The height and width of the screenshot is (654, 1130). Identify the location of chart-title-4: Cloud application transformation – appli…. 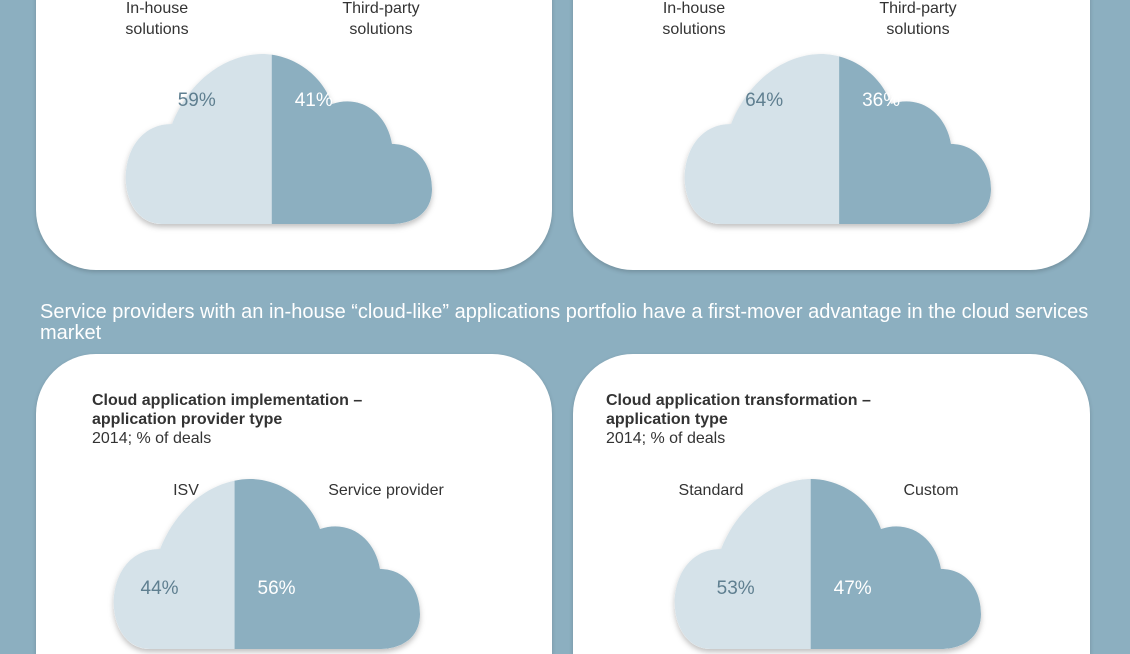
(738, 419).